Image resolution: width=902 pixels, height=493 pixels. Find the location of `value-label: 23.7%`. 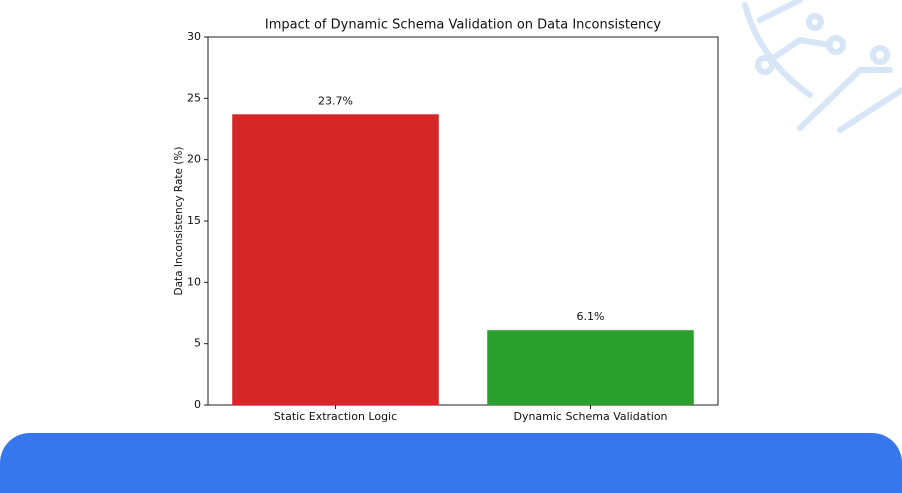

value-label: 23.7% is located at coordinates (335, 100).